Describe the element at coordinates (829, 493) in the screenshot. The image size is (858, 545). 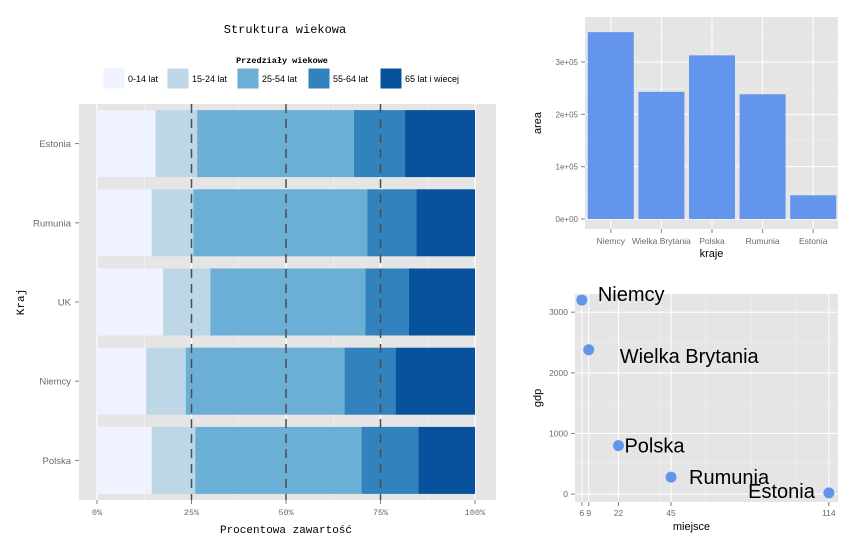
I see `scatter-point-estonia` at that location.